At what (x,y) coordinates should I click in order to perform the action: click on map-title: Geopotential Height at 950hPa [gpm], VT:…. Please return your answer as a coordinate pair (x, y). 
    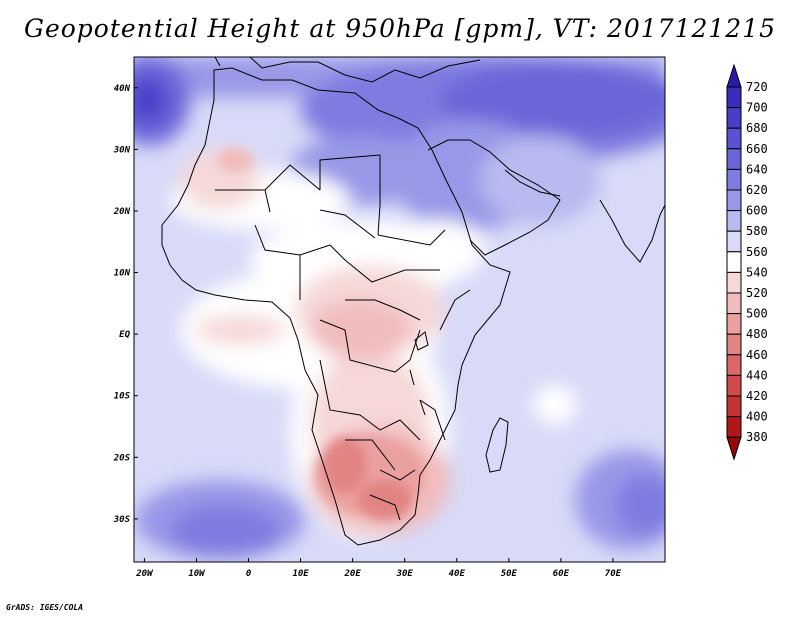
    Looking at the image, I should click on (400, 28).